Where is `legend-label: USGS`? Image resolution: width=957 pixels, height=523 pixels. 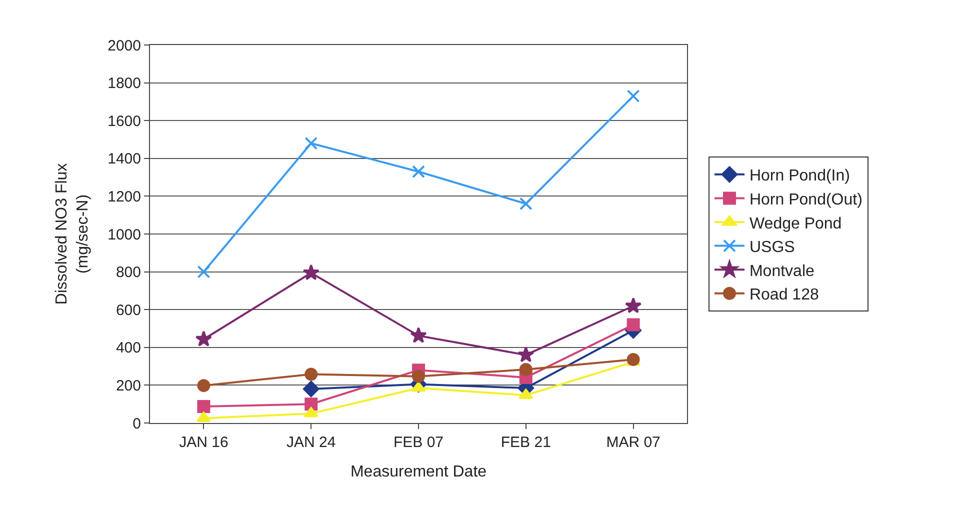 legend-label: USGS is located at coordinates (772, 247).